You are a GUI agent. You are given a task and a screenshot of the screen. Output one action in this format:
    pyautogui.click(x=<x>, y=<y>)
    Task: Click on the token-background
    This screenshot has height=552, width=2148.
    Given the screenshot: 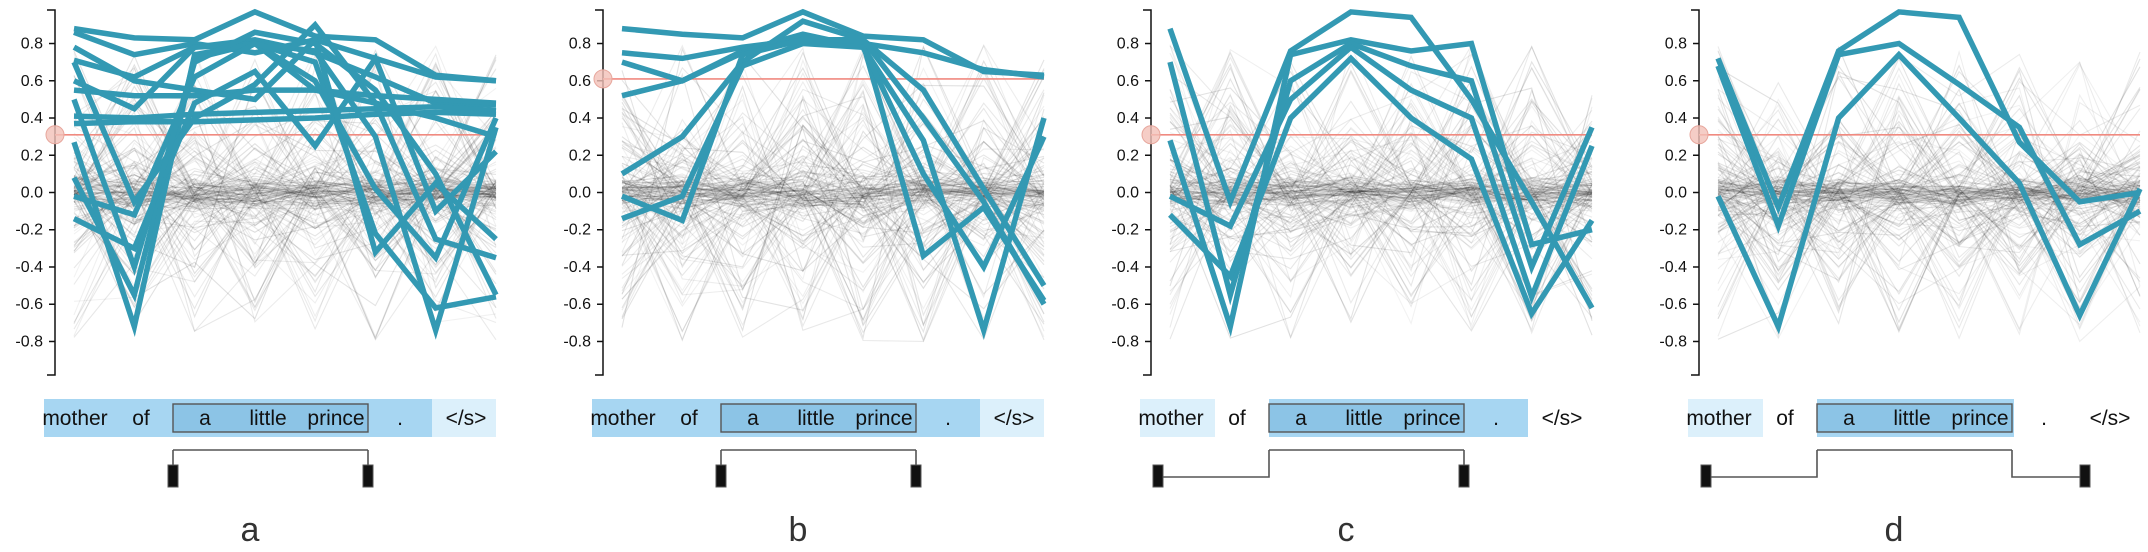 What is the action you would take?
    pyautogui.click(x=1177, y=418)
    